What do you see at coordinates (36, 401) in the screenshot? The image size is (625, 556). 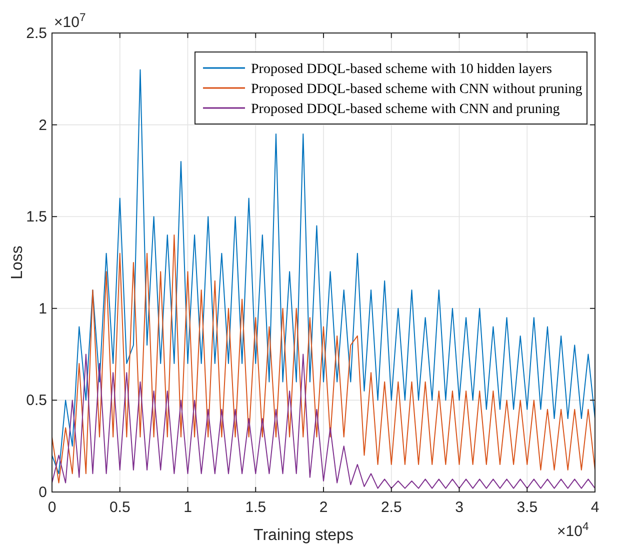 I see `y-tick-label: 0.5` at bounding box center [36, 401].